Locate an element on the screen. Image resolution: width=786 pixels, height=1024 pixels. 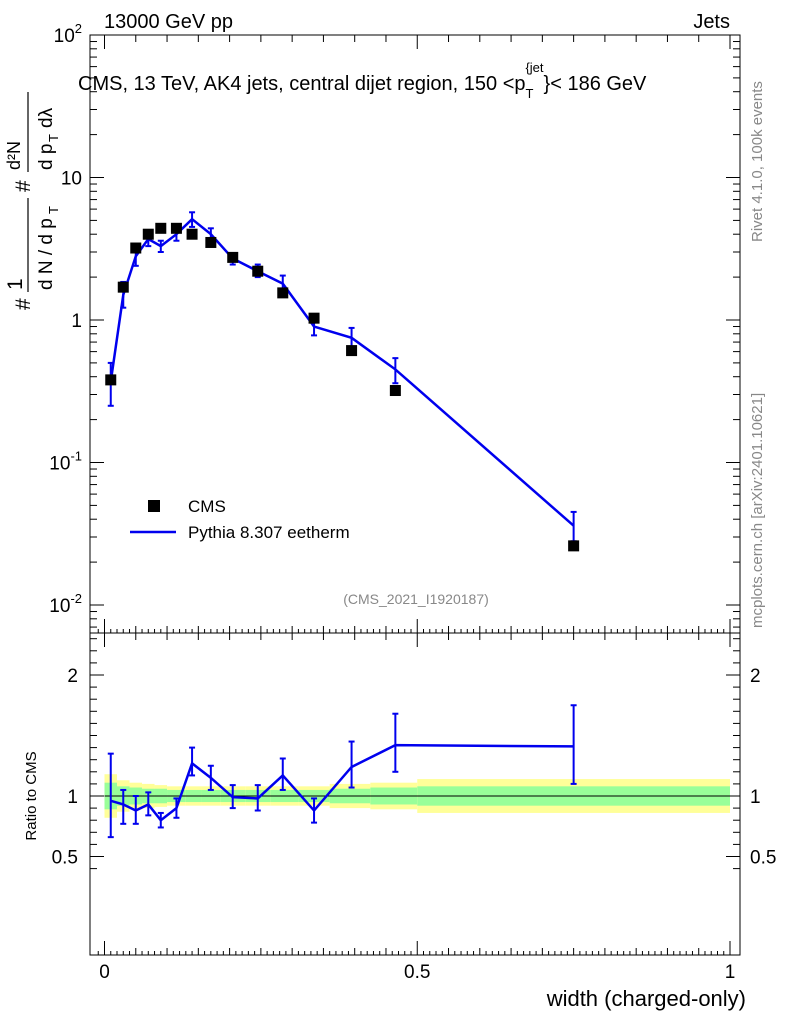
title-sup: {jet is located at coordinates (534, 67).